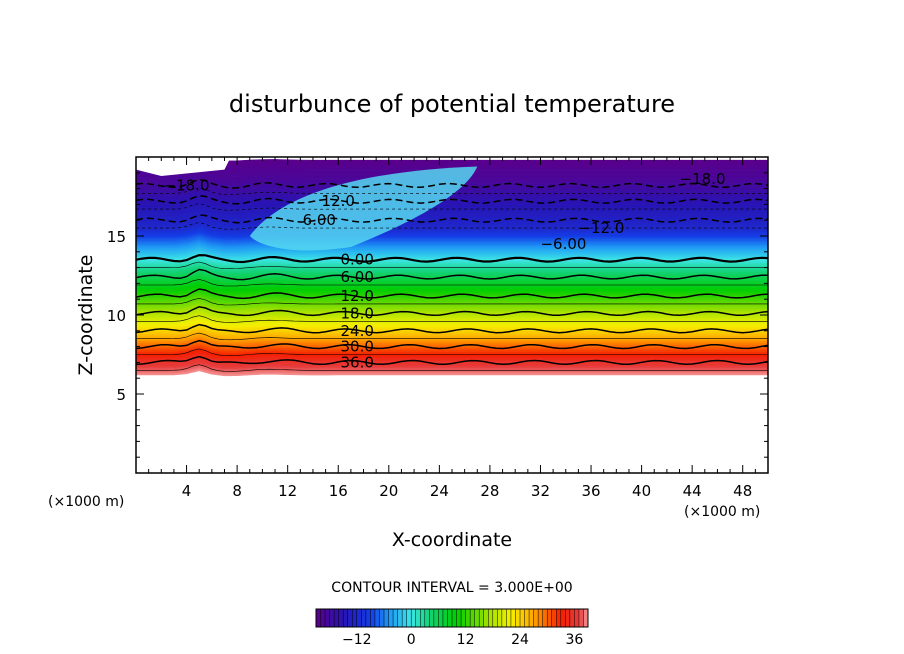  What do you see at coordinates (116, 237) in the screenshot?
I see `y-tick-label: 15` at bounding box center [116, 237].